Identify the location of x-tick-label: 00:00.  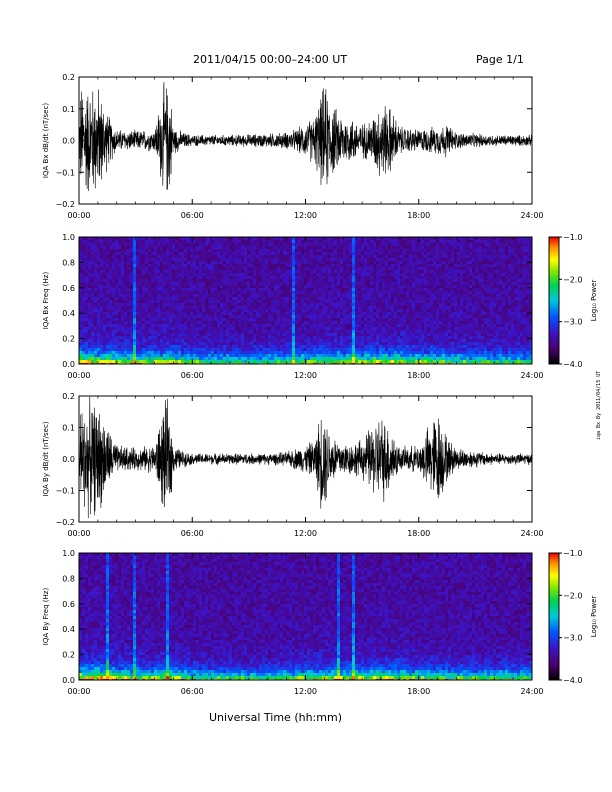
(78, 215).